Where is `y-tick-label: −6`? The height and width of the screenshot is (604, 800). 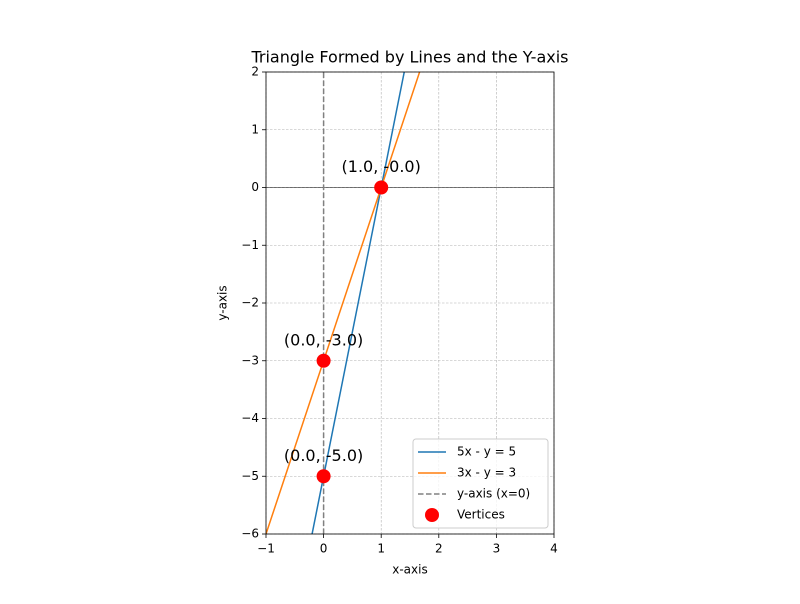
y-tick-label: −6 is located at coordinates (250, 534).